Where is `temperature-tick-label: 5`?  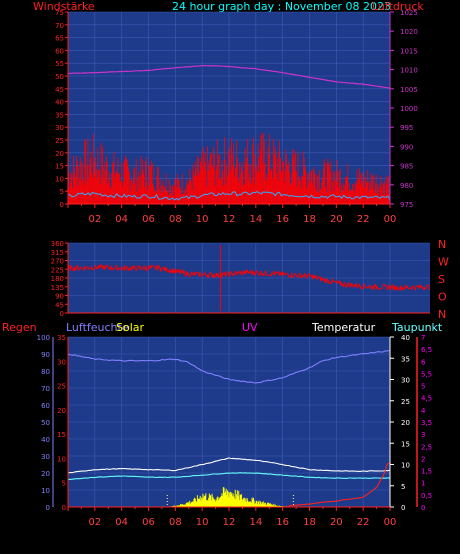 temperature-tick-label: 5 is located at coordinates (403, 487).